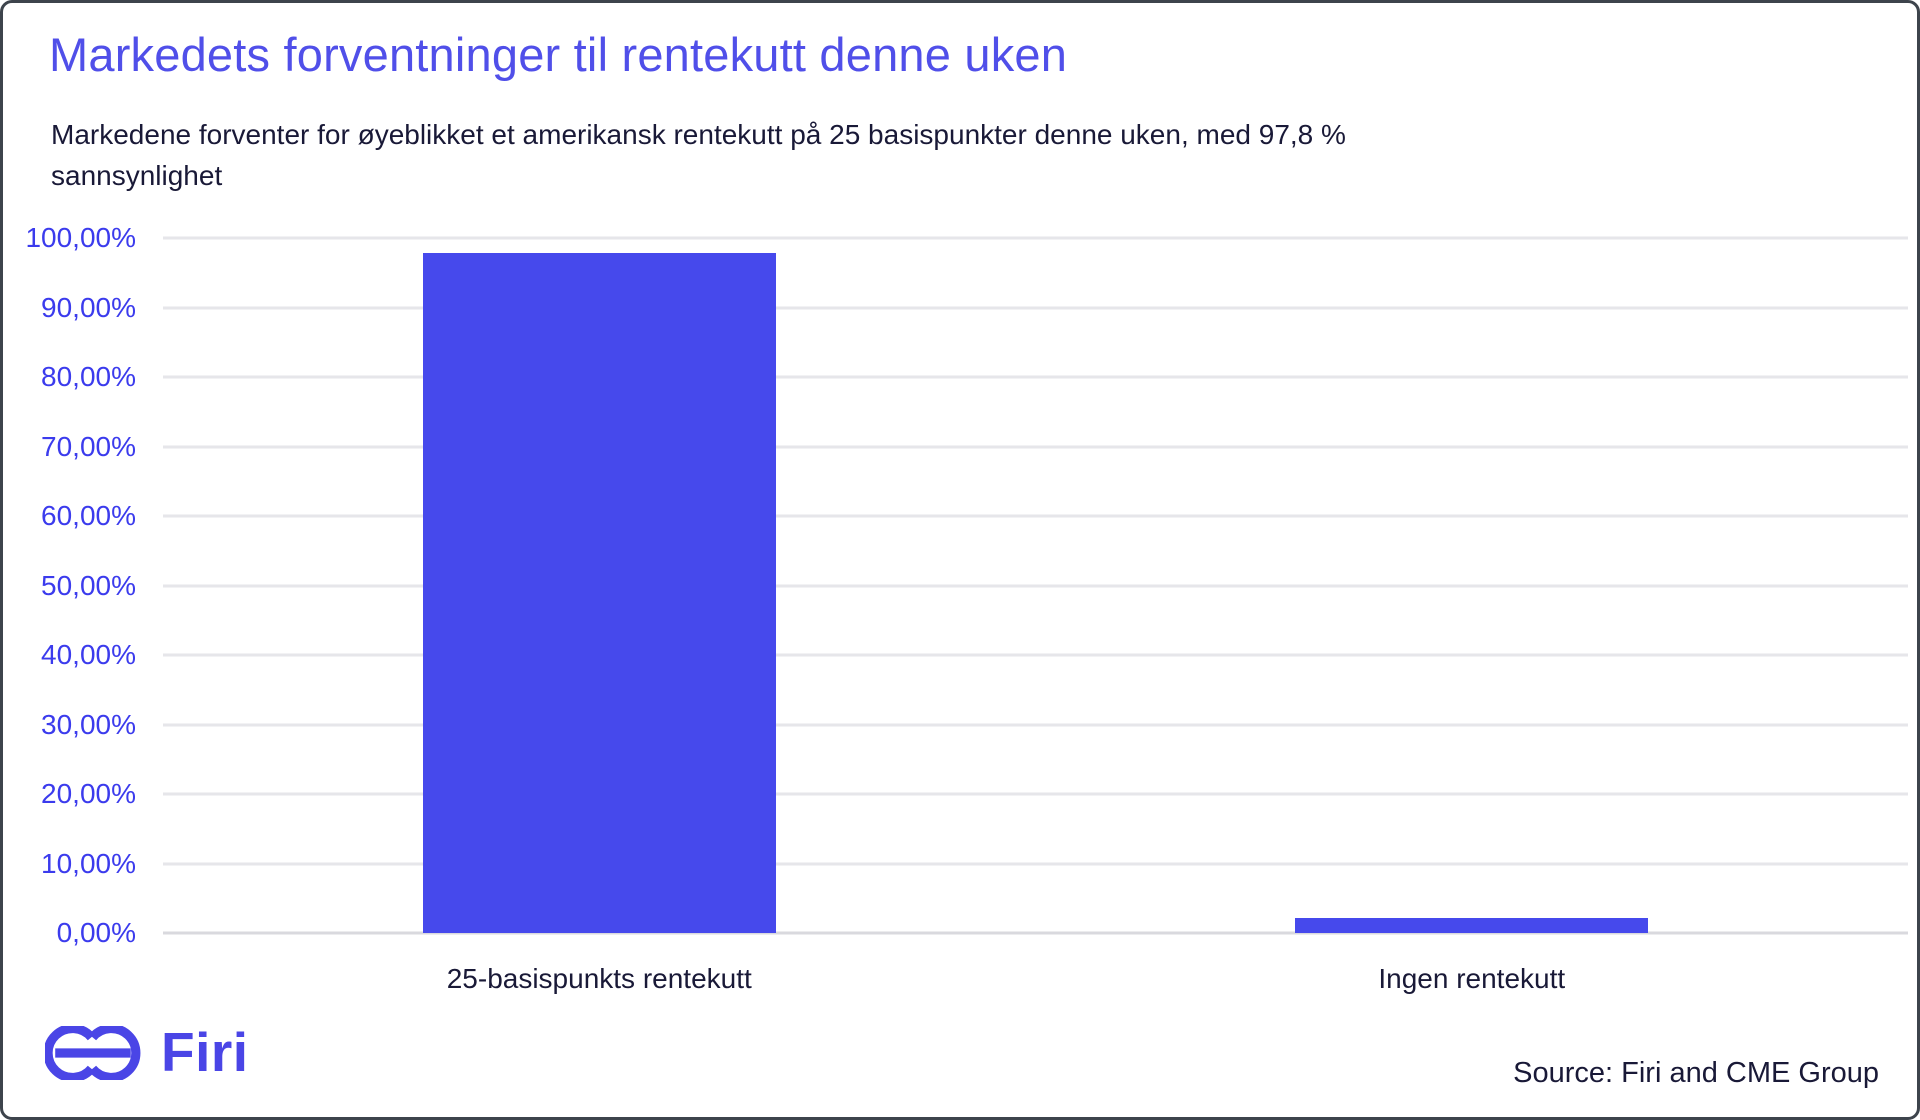 The image size is (1920, 1120). Describe the element at coordinates (88, 515) in the screenshot. I see `y-tick-label: 60,00%` at that location.